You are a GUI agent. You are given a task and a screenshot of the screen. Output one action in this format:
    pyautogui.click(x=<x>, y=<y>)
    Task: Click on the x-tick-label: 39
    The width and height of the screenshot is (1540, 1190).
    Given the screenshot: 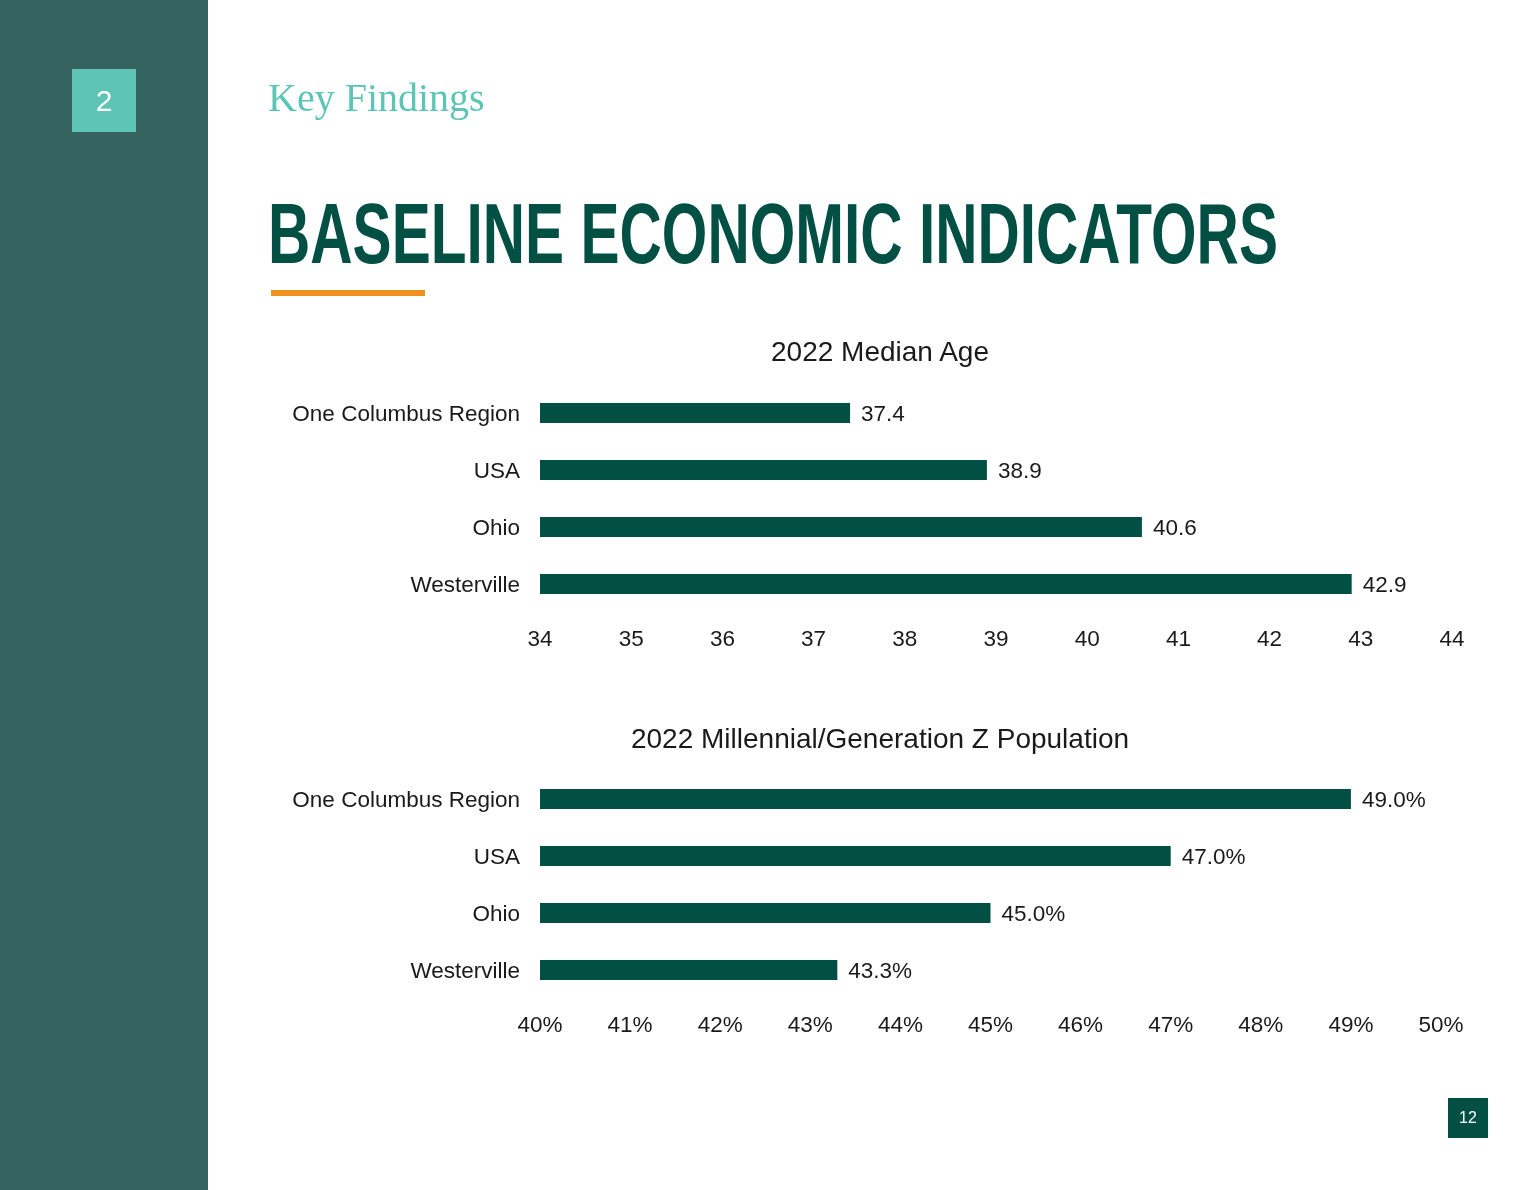 What is the action you would take?
    pyautogui.click(x=996, y=638)
    